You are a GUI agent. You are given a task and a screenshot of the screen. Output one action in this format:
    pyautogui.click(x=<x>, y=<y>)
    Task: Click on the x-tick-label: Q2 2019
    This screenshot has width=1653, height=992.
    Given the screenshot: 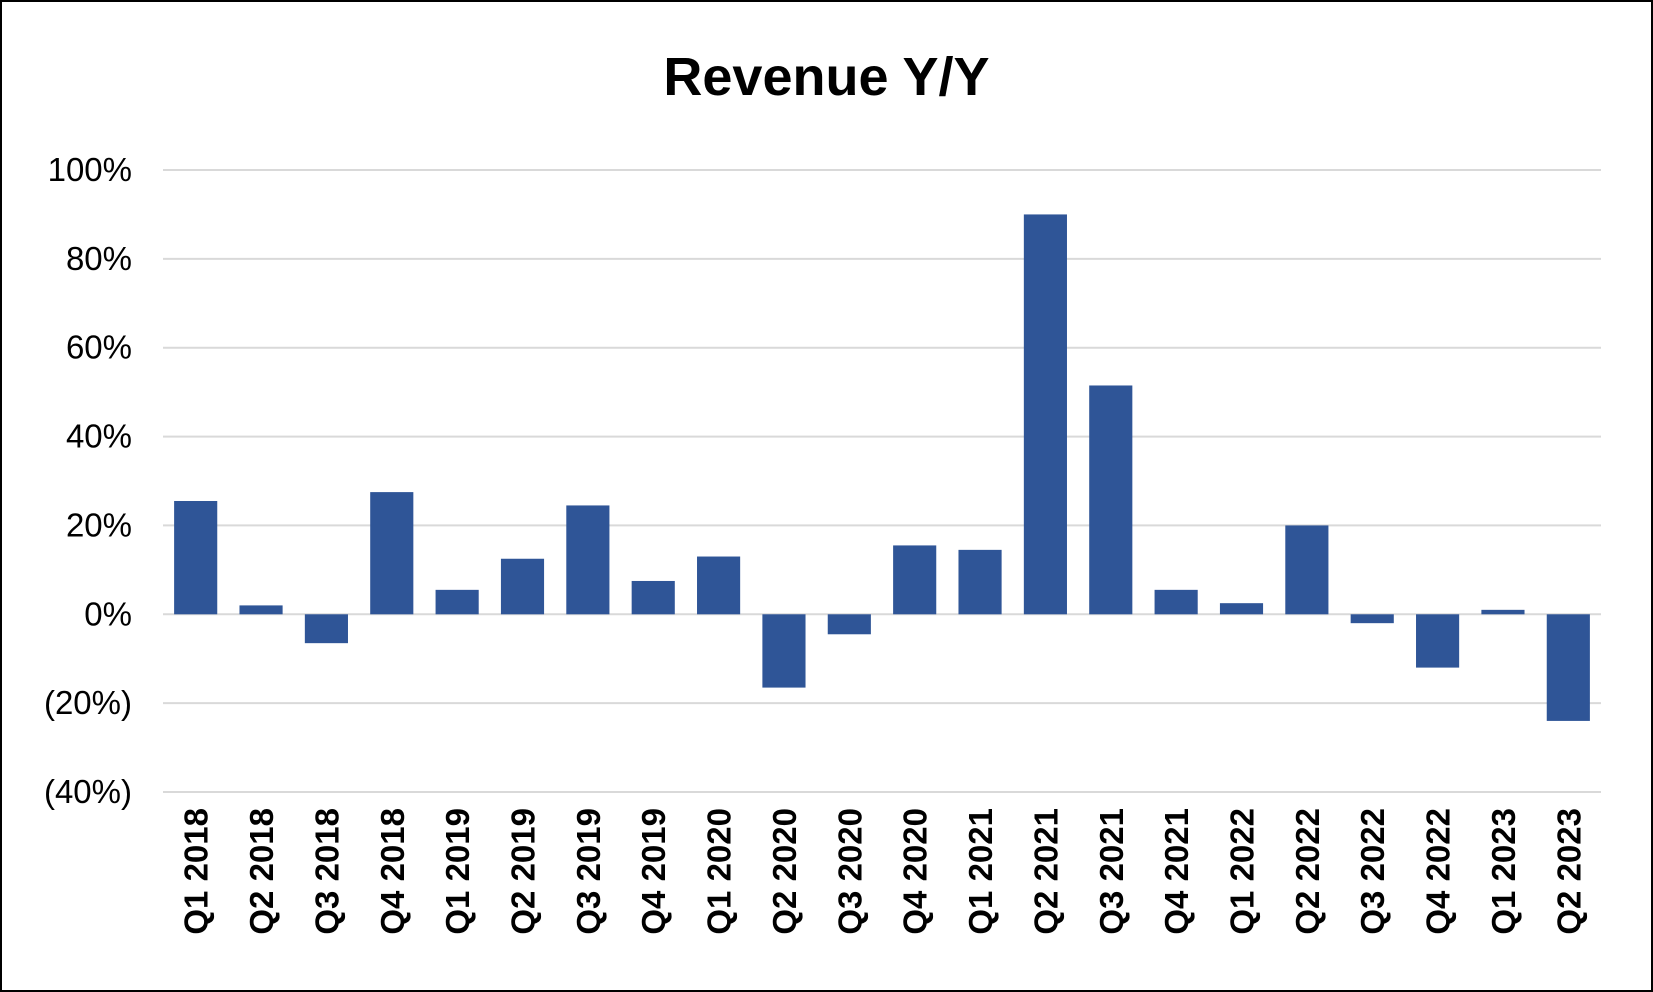 What is the action you would take?
    pyautogui.click(x=523, y=871)
    